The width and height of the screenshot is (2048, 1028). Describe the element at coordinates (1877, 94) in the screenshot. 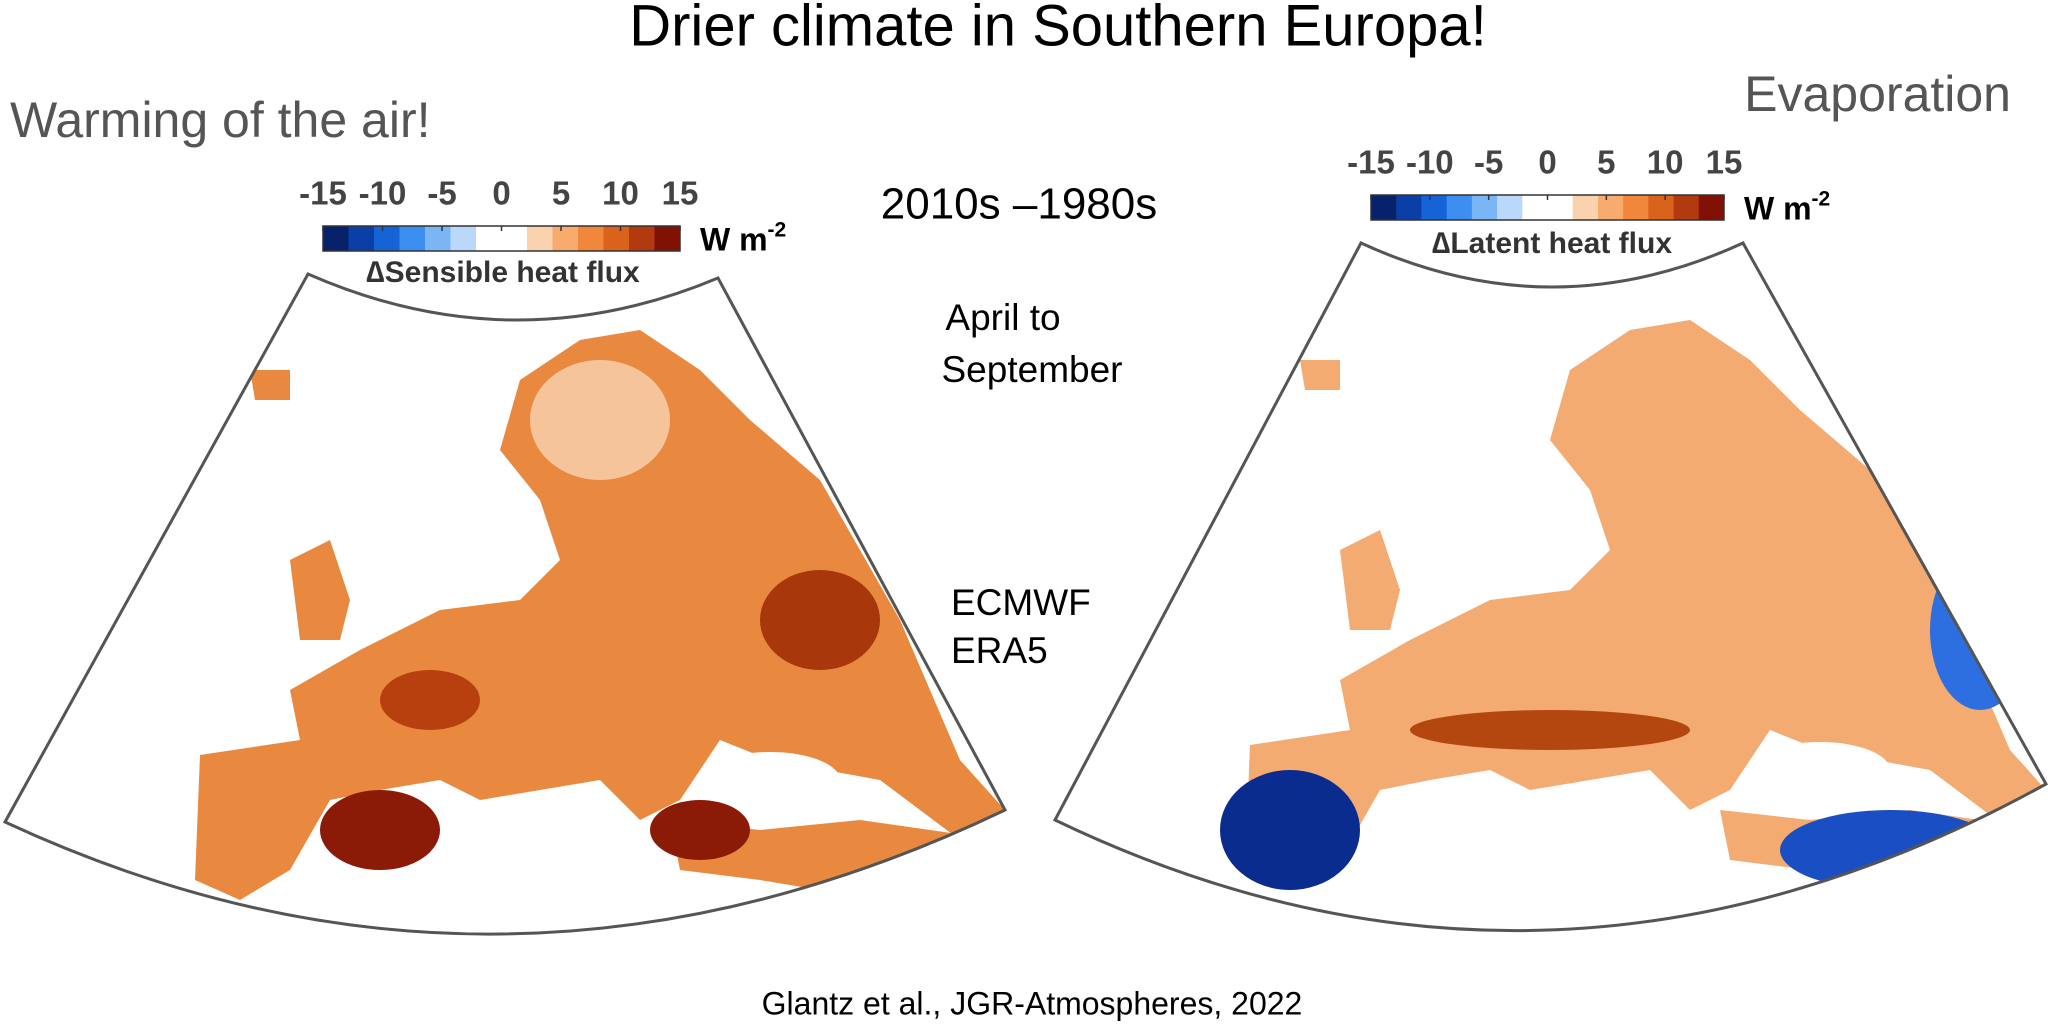

I see `right-note: Evaporation` at that location.